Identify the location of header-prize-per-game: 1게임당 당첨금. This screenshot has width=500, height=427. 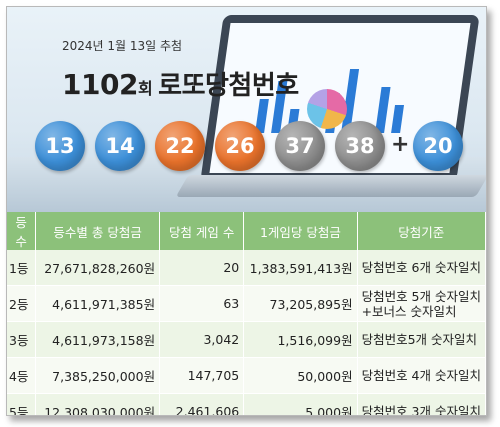
(300, 231).